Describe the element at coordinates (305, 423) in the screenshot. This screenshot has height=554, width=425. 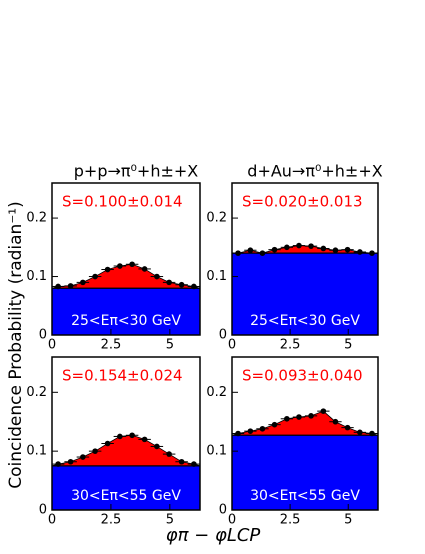
I see `signal-area` at that location.